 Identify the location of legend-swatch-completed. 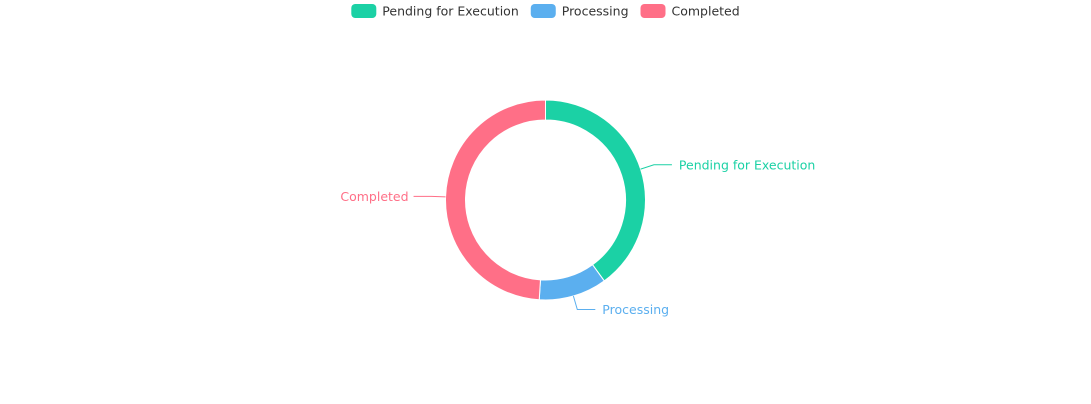
(653, 11).